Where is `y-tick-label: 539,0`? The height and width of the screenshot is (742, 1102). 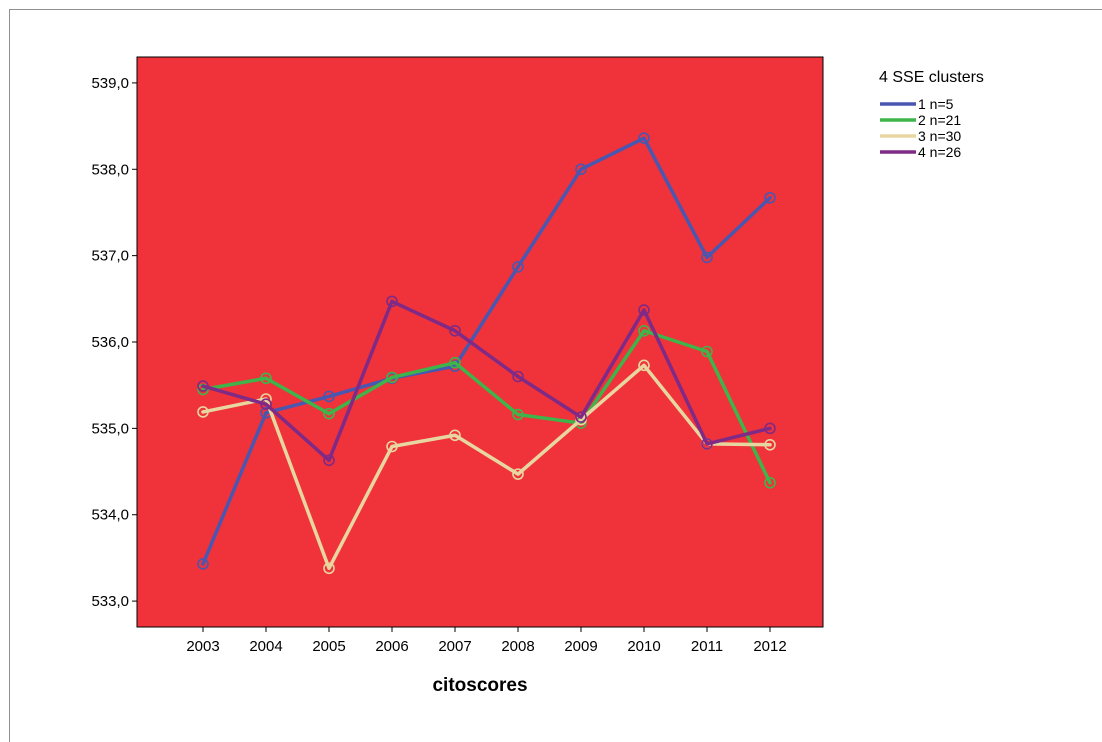
y-tick-label: 539,0 is located at coordinates (110, 83).